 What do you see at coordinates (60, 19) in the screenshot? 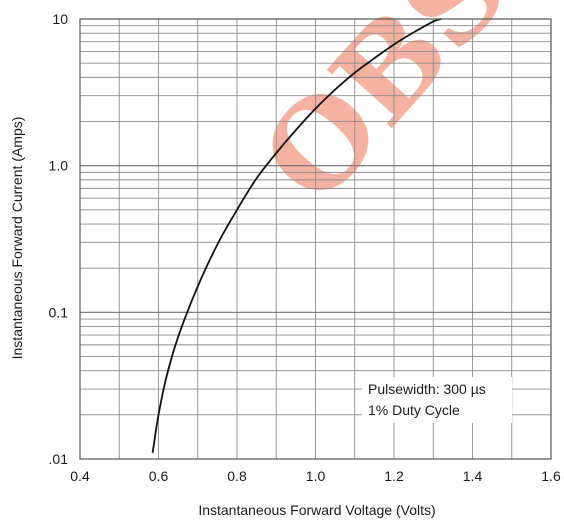
I see `y-tick-label: 10` at bounding box center [60, 19].